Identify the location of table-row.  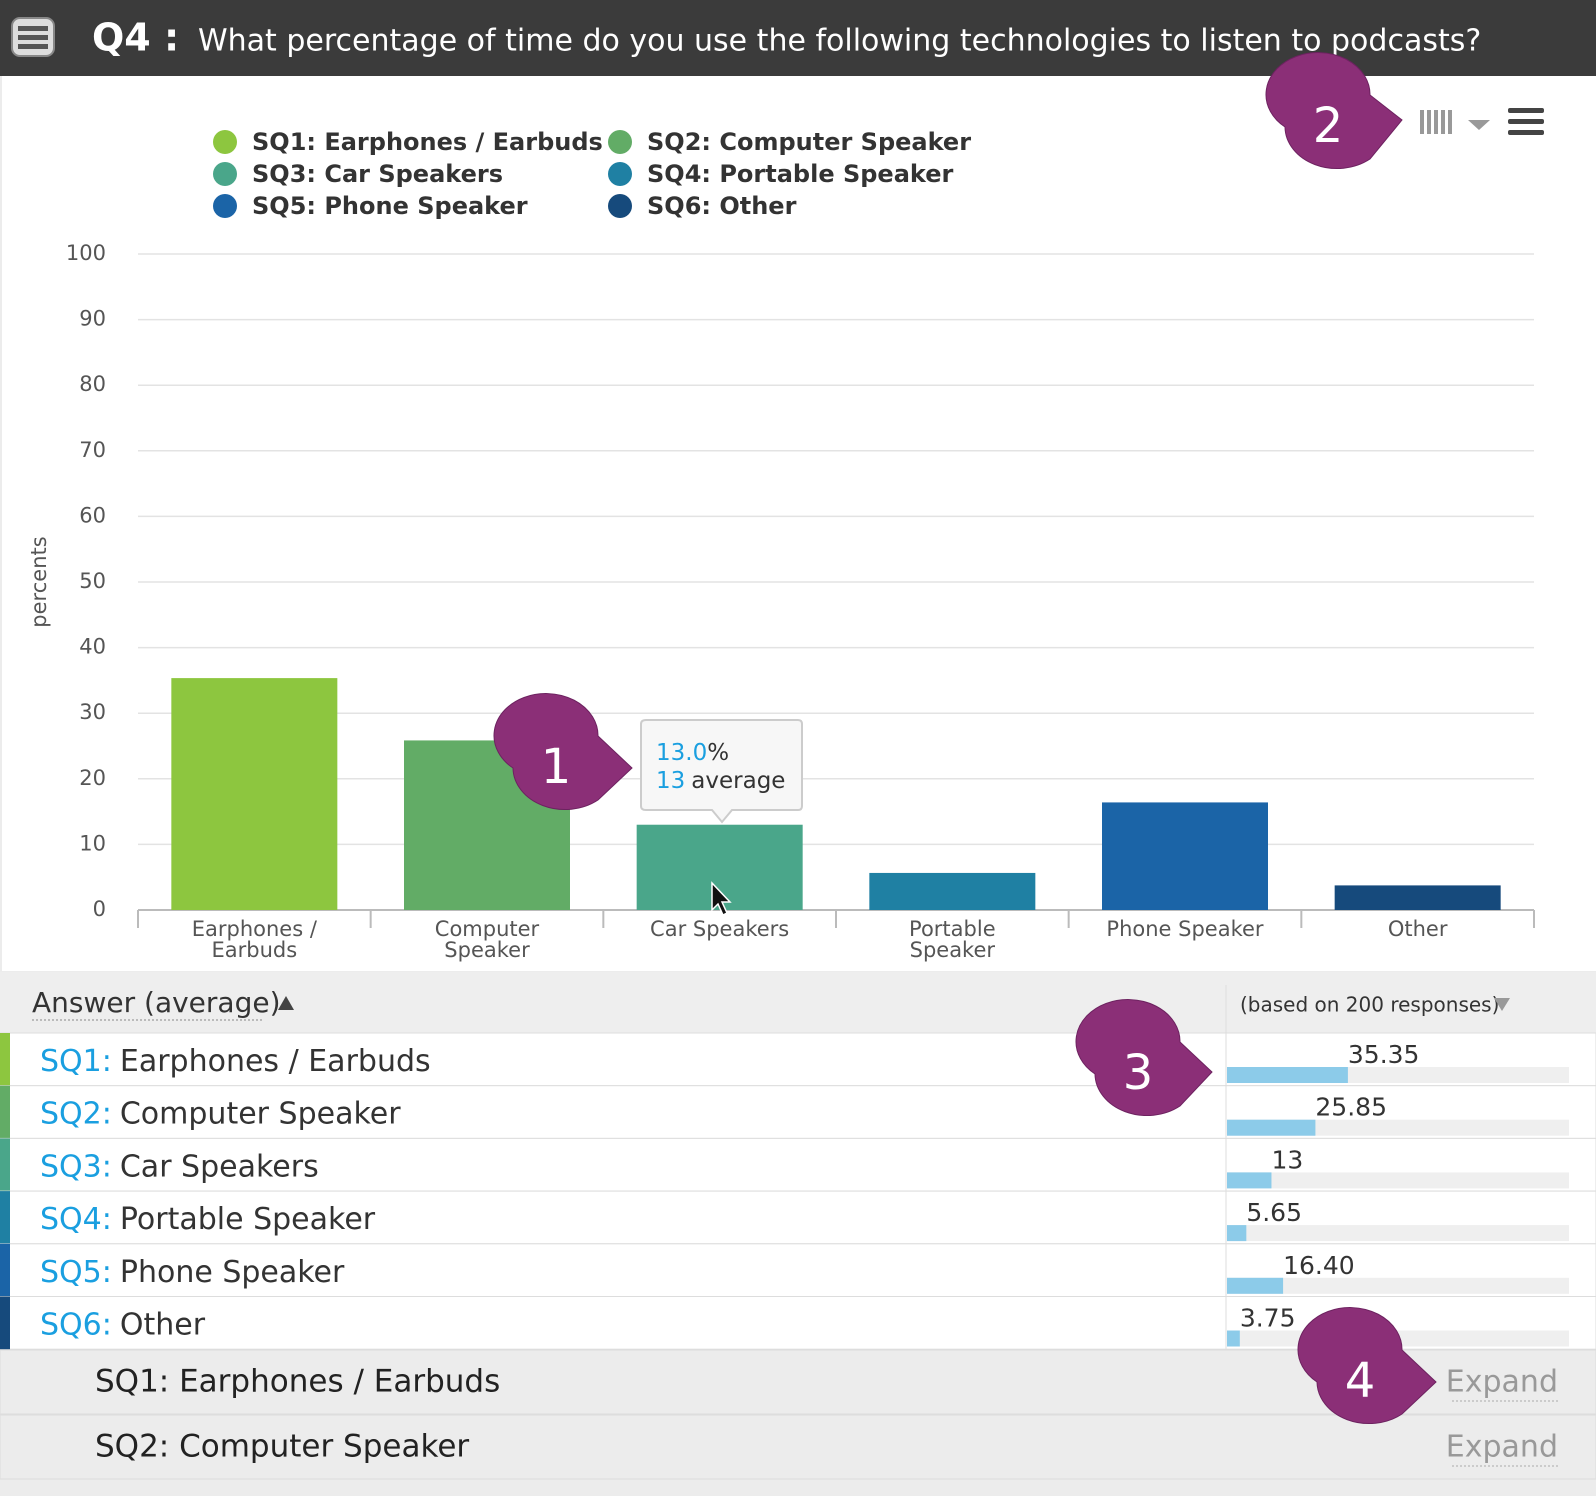
(798, 1112).